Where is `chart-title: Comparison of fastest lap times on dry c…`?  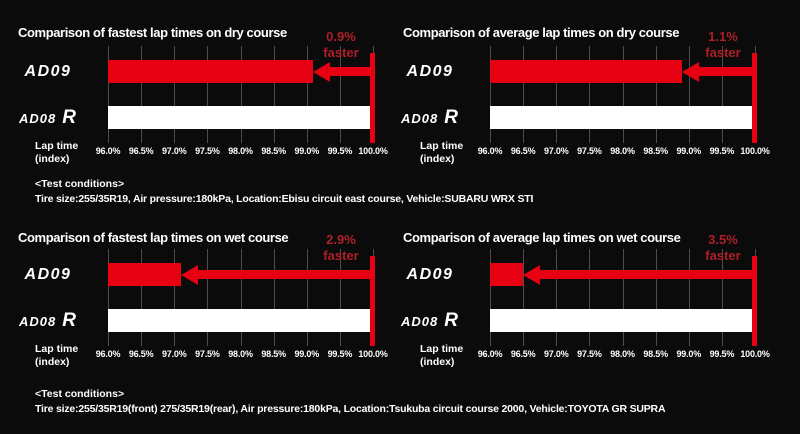
chart-title: Comparison of fastest lap times on dry c… is located at coordinates (152, 32).